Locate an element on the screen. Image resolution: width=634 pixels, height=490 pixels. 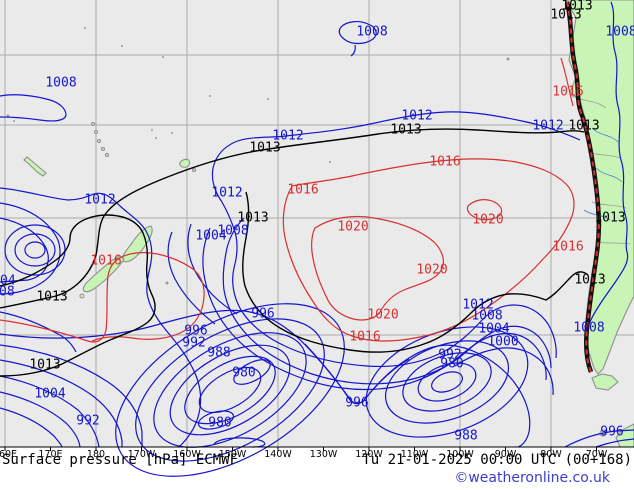
longitude-tick-160E: 160E is located at coordinates (9, 454).